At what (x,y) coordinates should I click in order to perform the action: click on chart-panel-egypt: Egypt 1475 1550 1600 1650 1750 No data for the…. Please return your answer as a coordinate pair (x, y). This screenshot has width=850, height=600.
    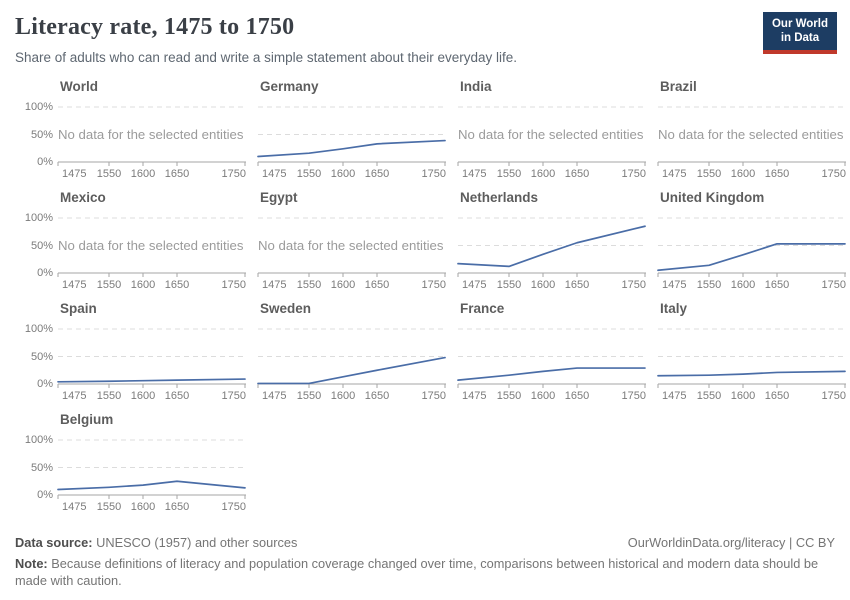
    Looking at the image, I should click on (352, 245).